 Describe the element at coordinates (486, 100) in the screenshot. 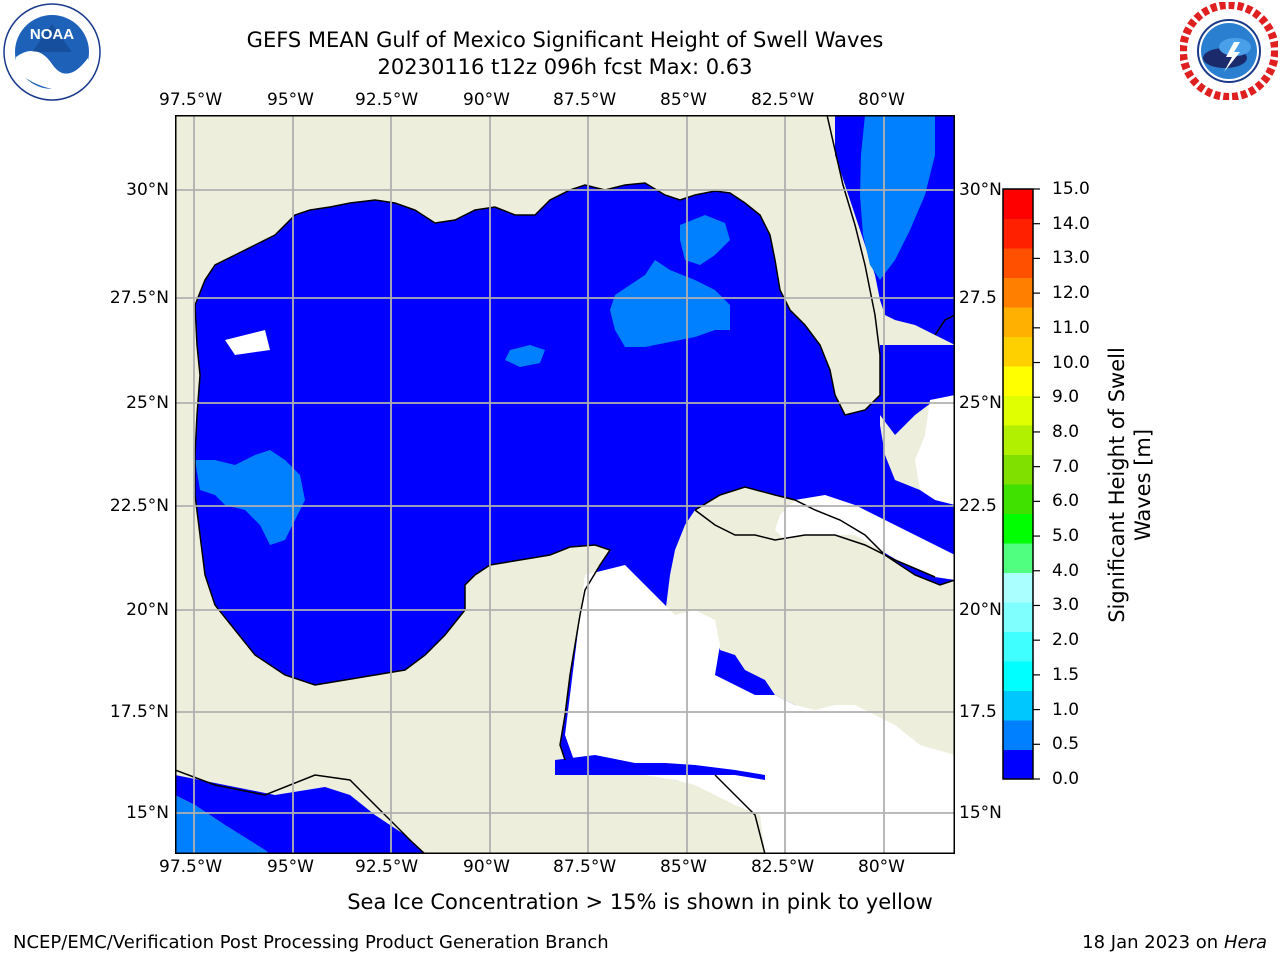

I see `lon-label-top: 90°W` at that location.